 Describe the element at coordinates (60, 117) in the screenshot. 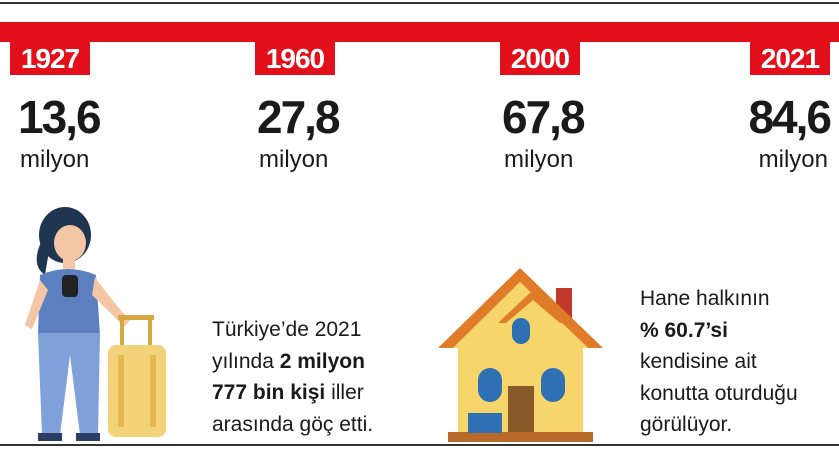

I see `population-value: 13,6` at that location.